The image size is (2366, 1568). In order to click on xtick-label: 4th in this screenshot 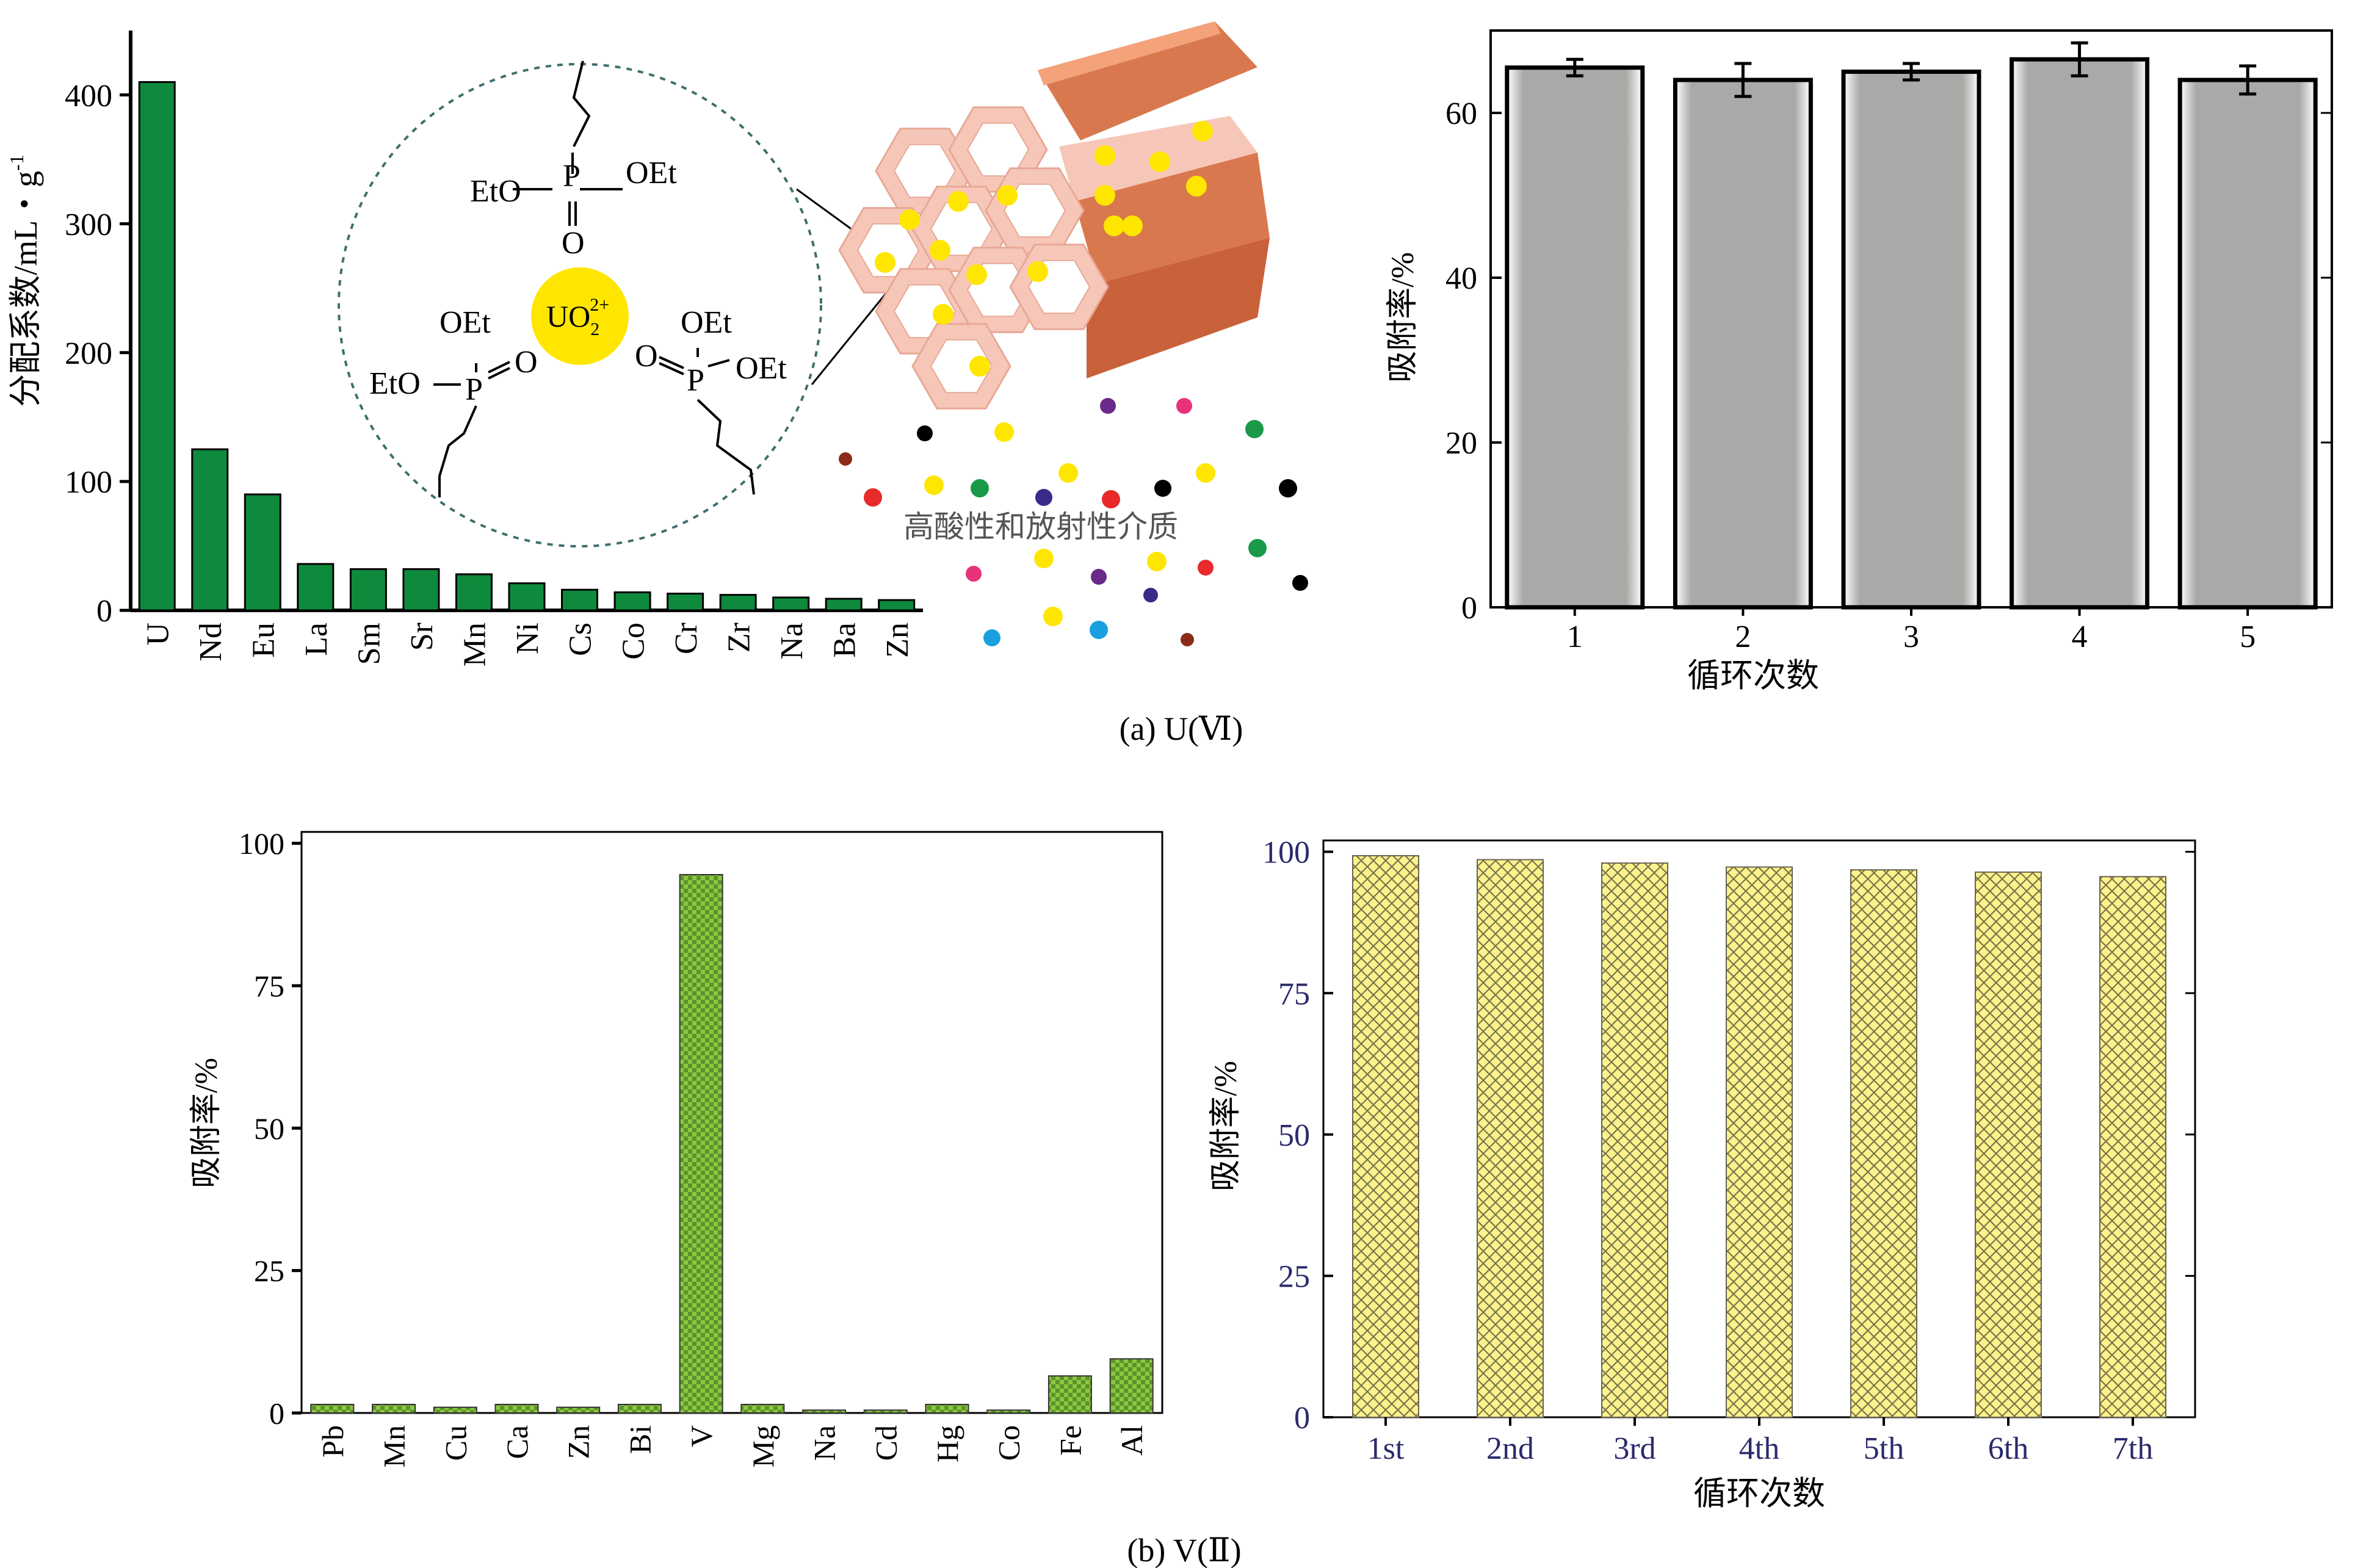, I will do `click(1759, 1448)`.